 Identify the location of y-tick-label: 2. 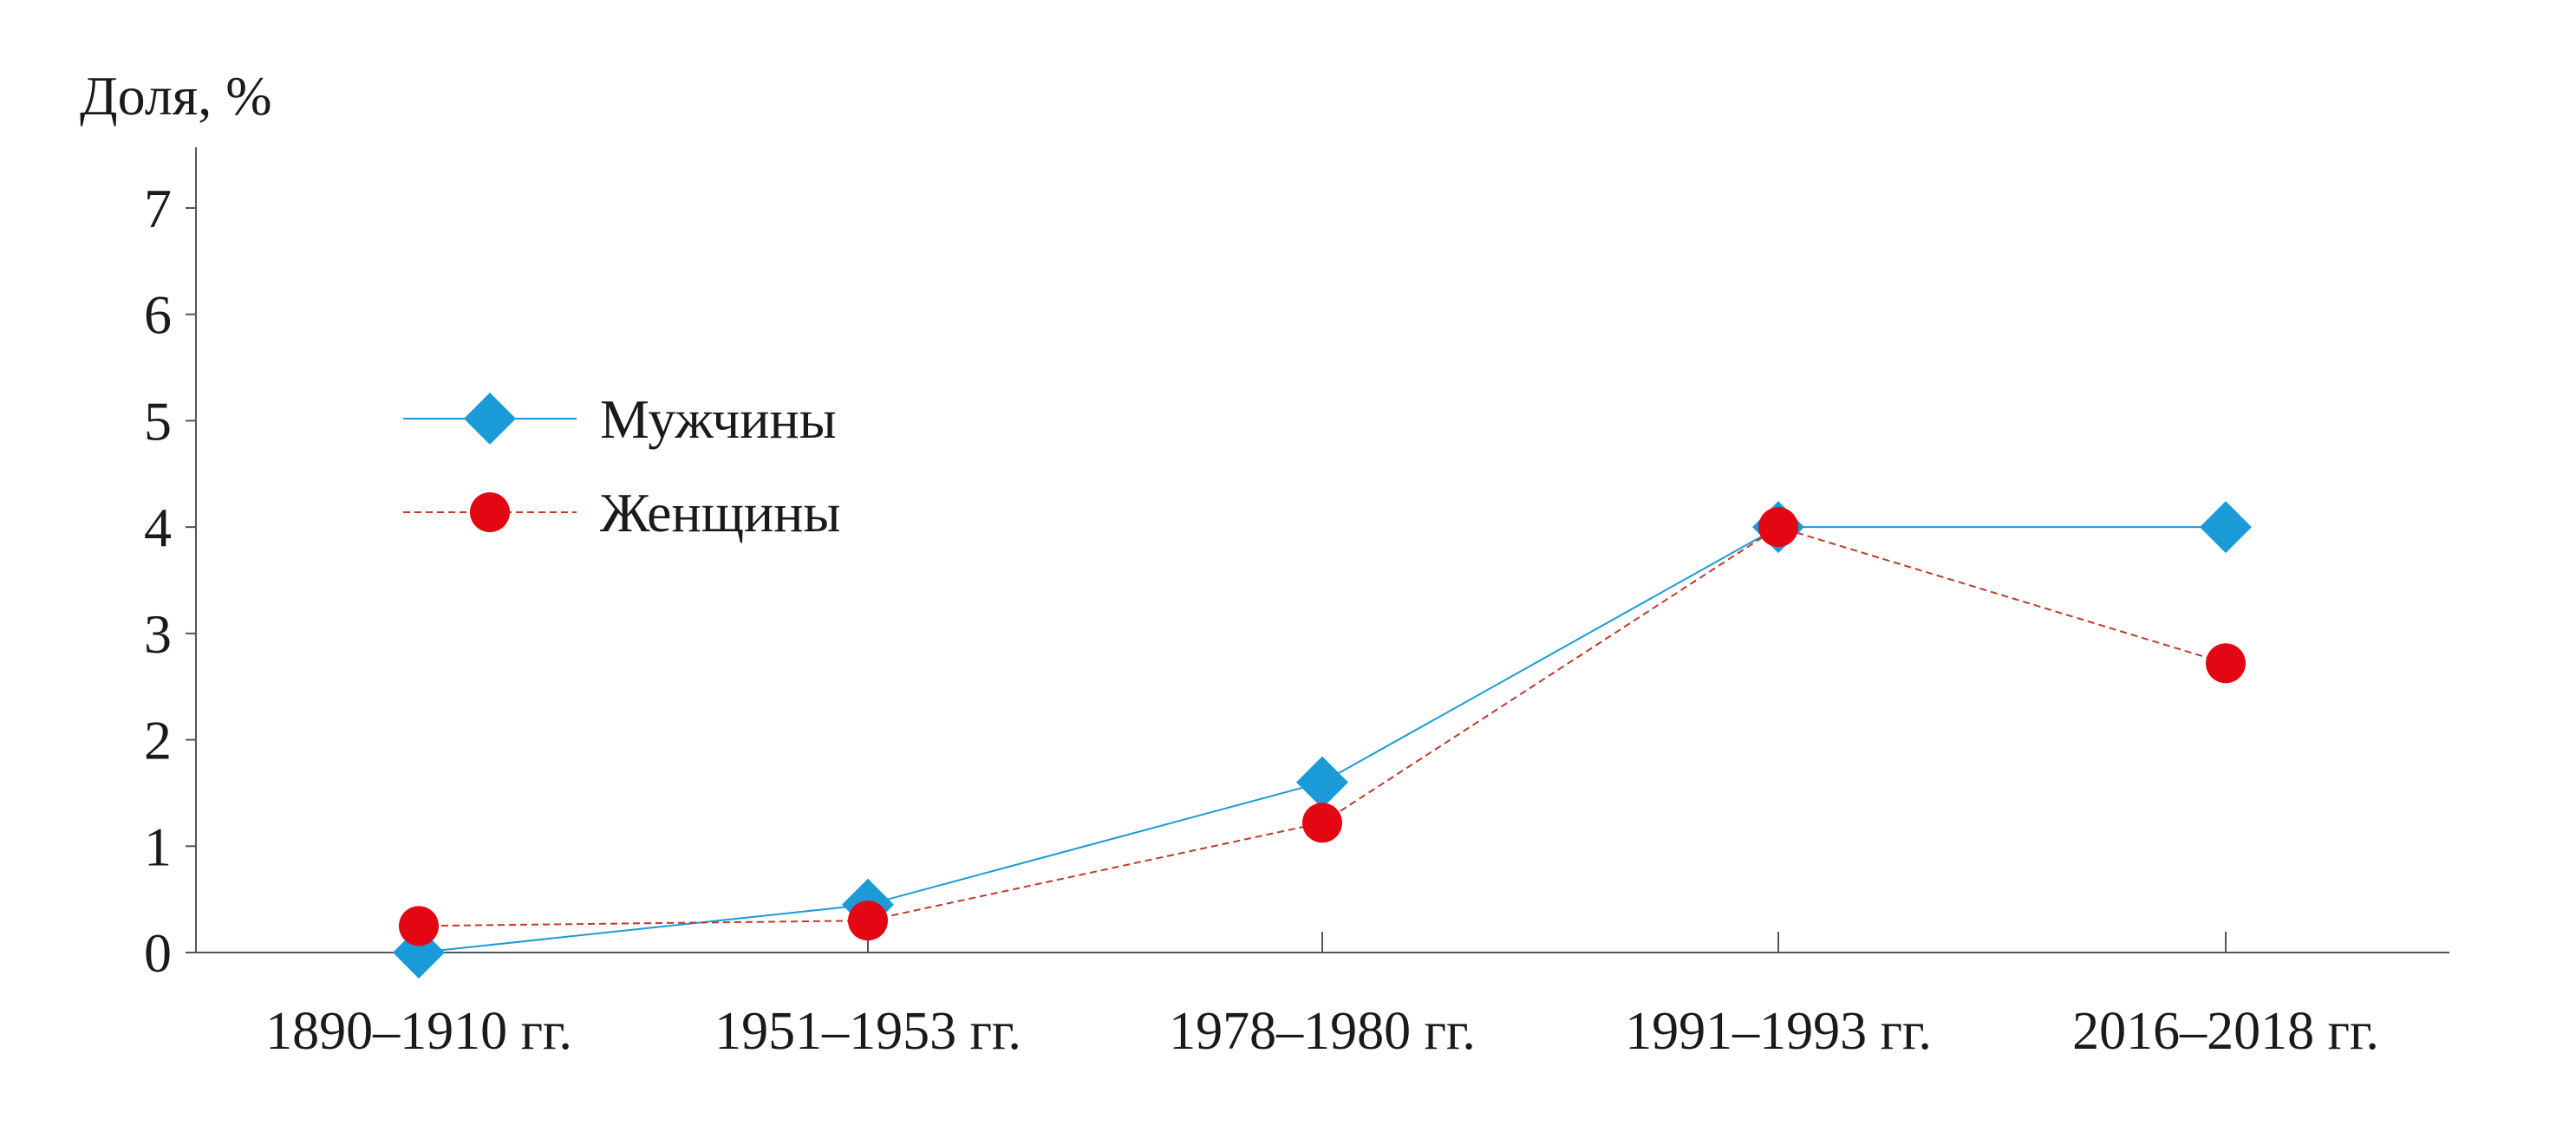
(158, 740).